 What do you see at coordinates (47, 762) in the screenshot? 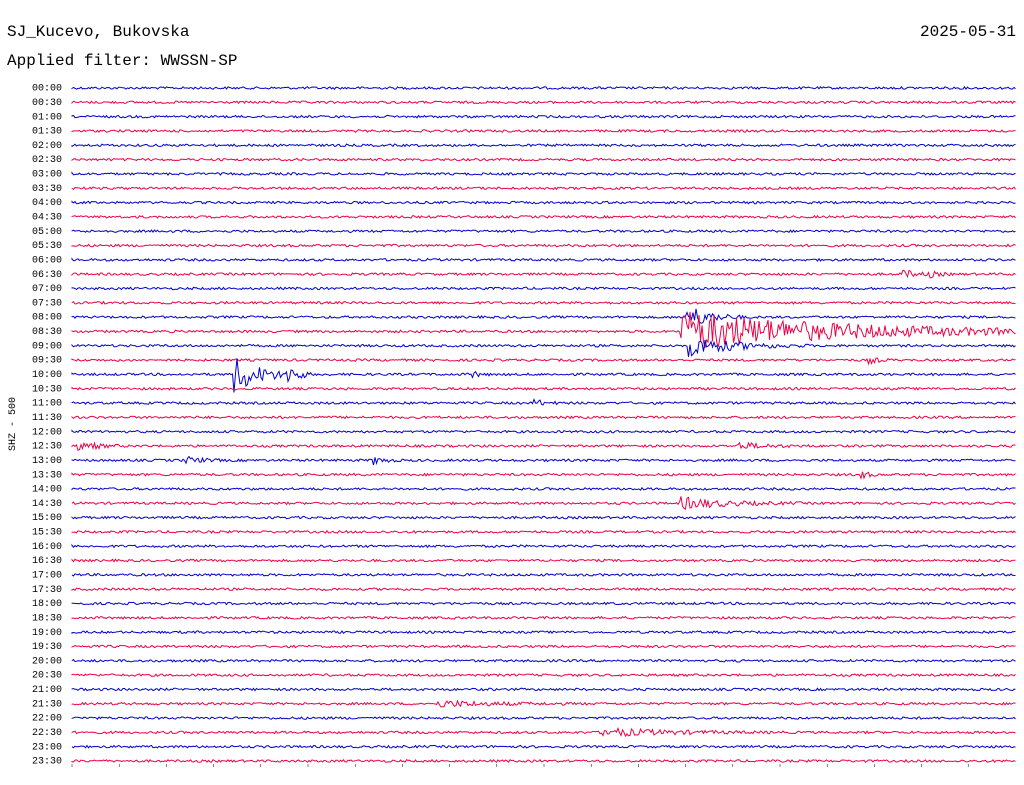
I see `time-label: 23:30` at bounding box center [47, 762].